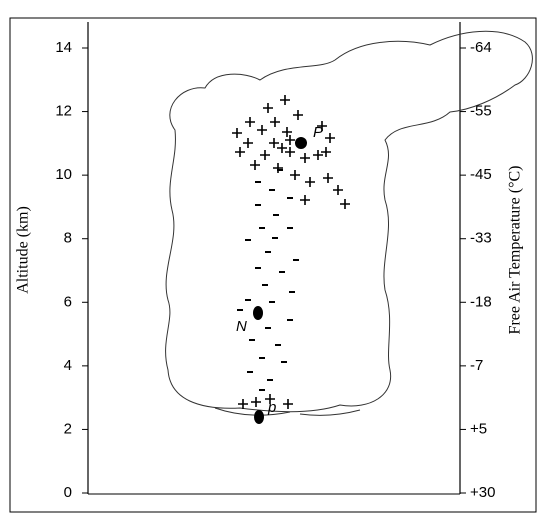 This screenshot has height=518, width=537. What do you see at coordinates (68, 492) in the screenshot?
I see `left-tick-label: 0` at bounding box center [68, 492].